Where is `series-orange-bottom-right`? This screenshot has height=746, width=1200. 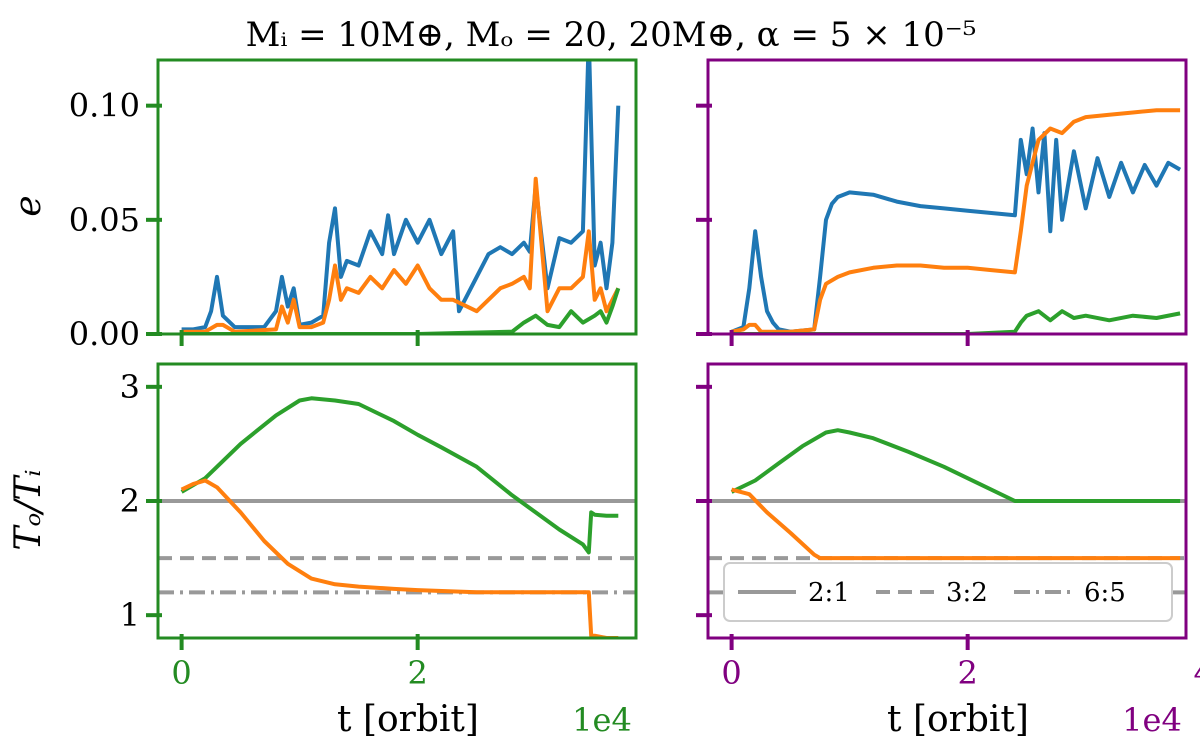
series-orange-bottom-right is located at coordinates (956, 524).